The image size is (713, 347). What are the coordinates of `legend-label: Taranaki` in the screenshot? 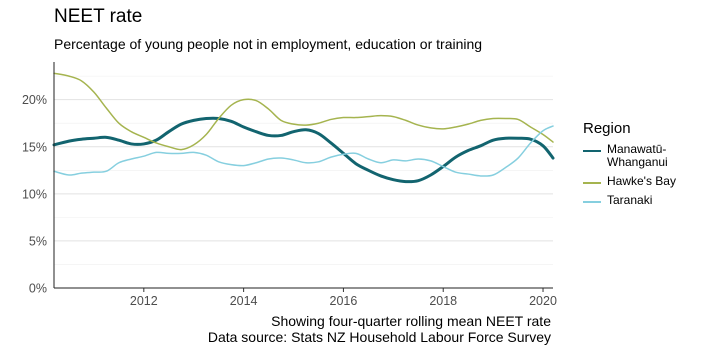 It's located at (630, 200).